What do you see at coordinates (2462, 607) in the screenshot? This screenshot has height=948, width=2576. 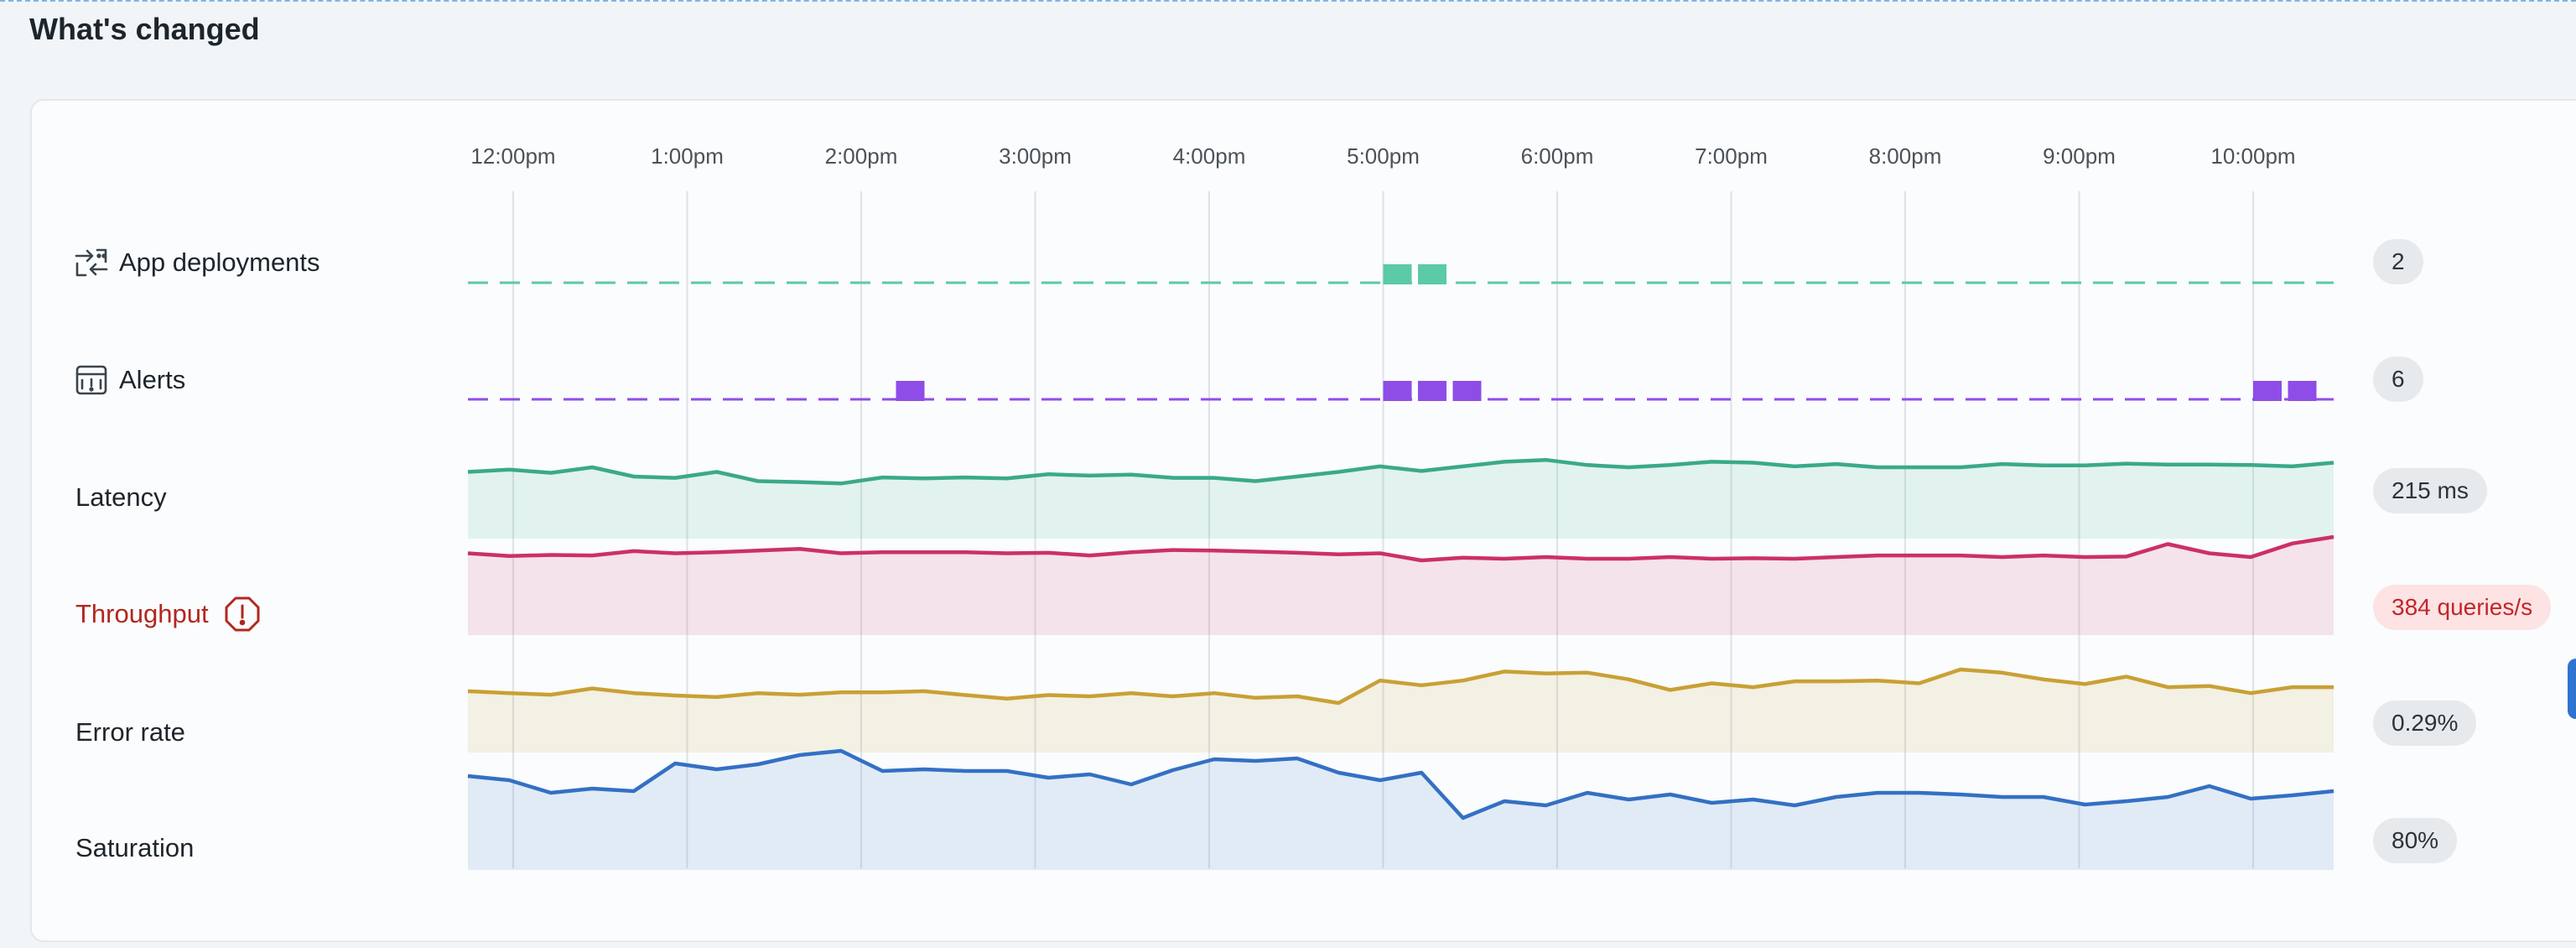 I see `throughput-value: 384 queries/s` at bounding box center [2462, 607].